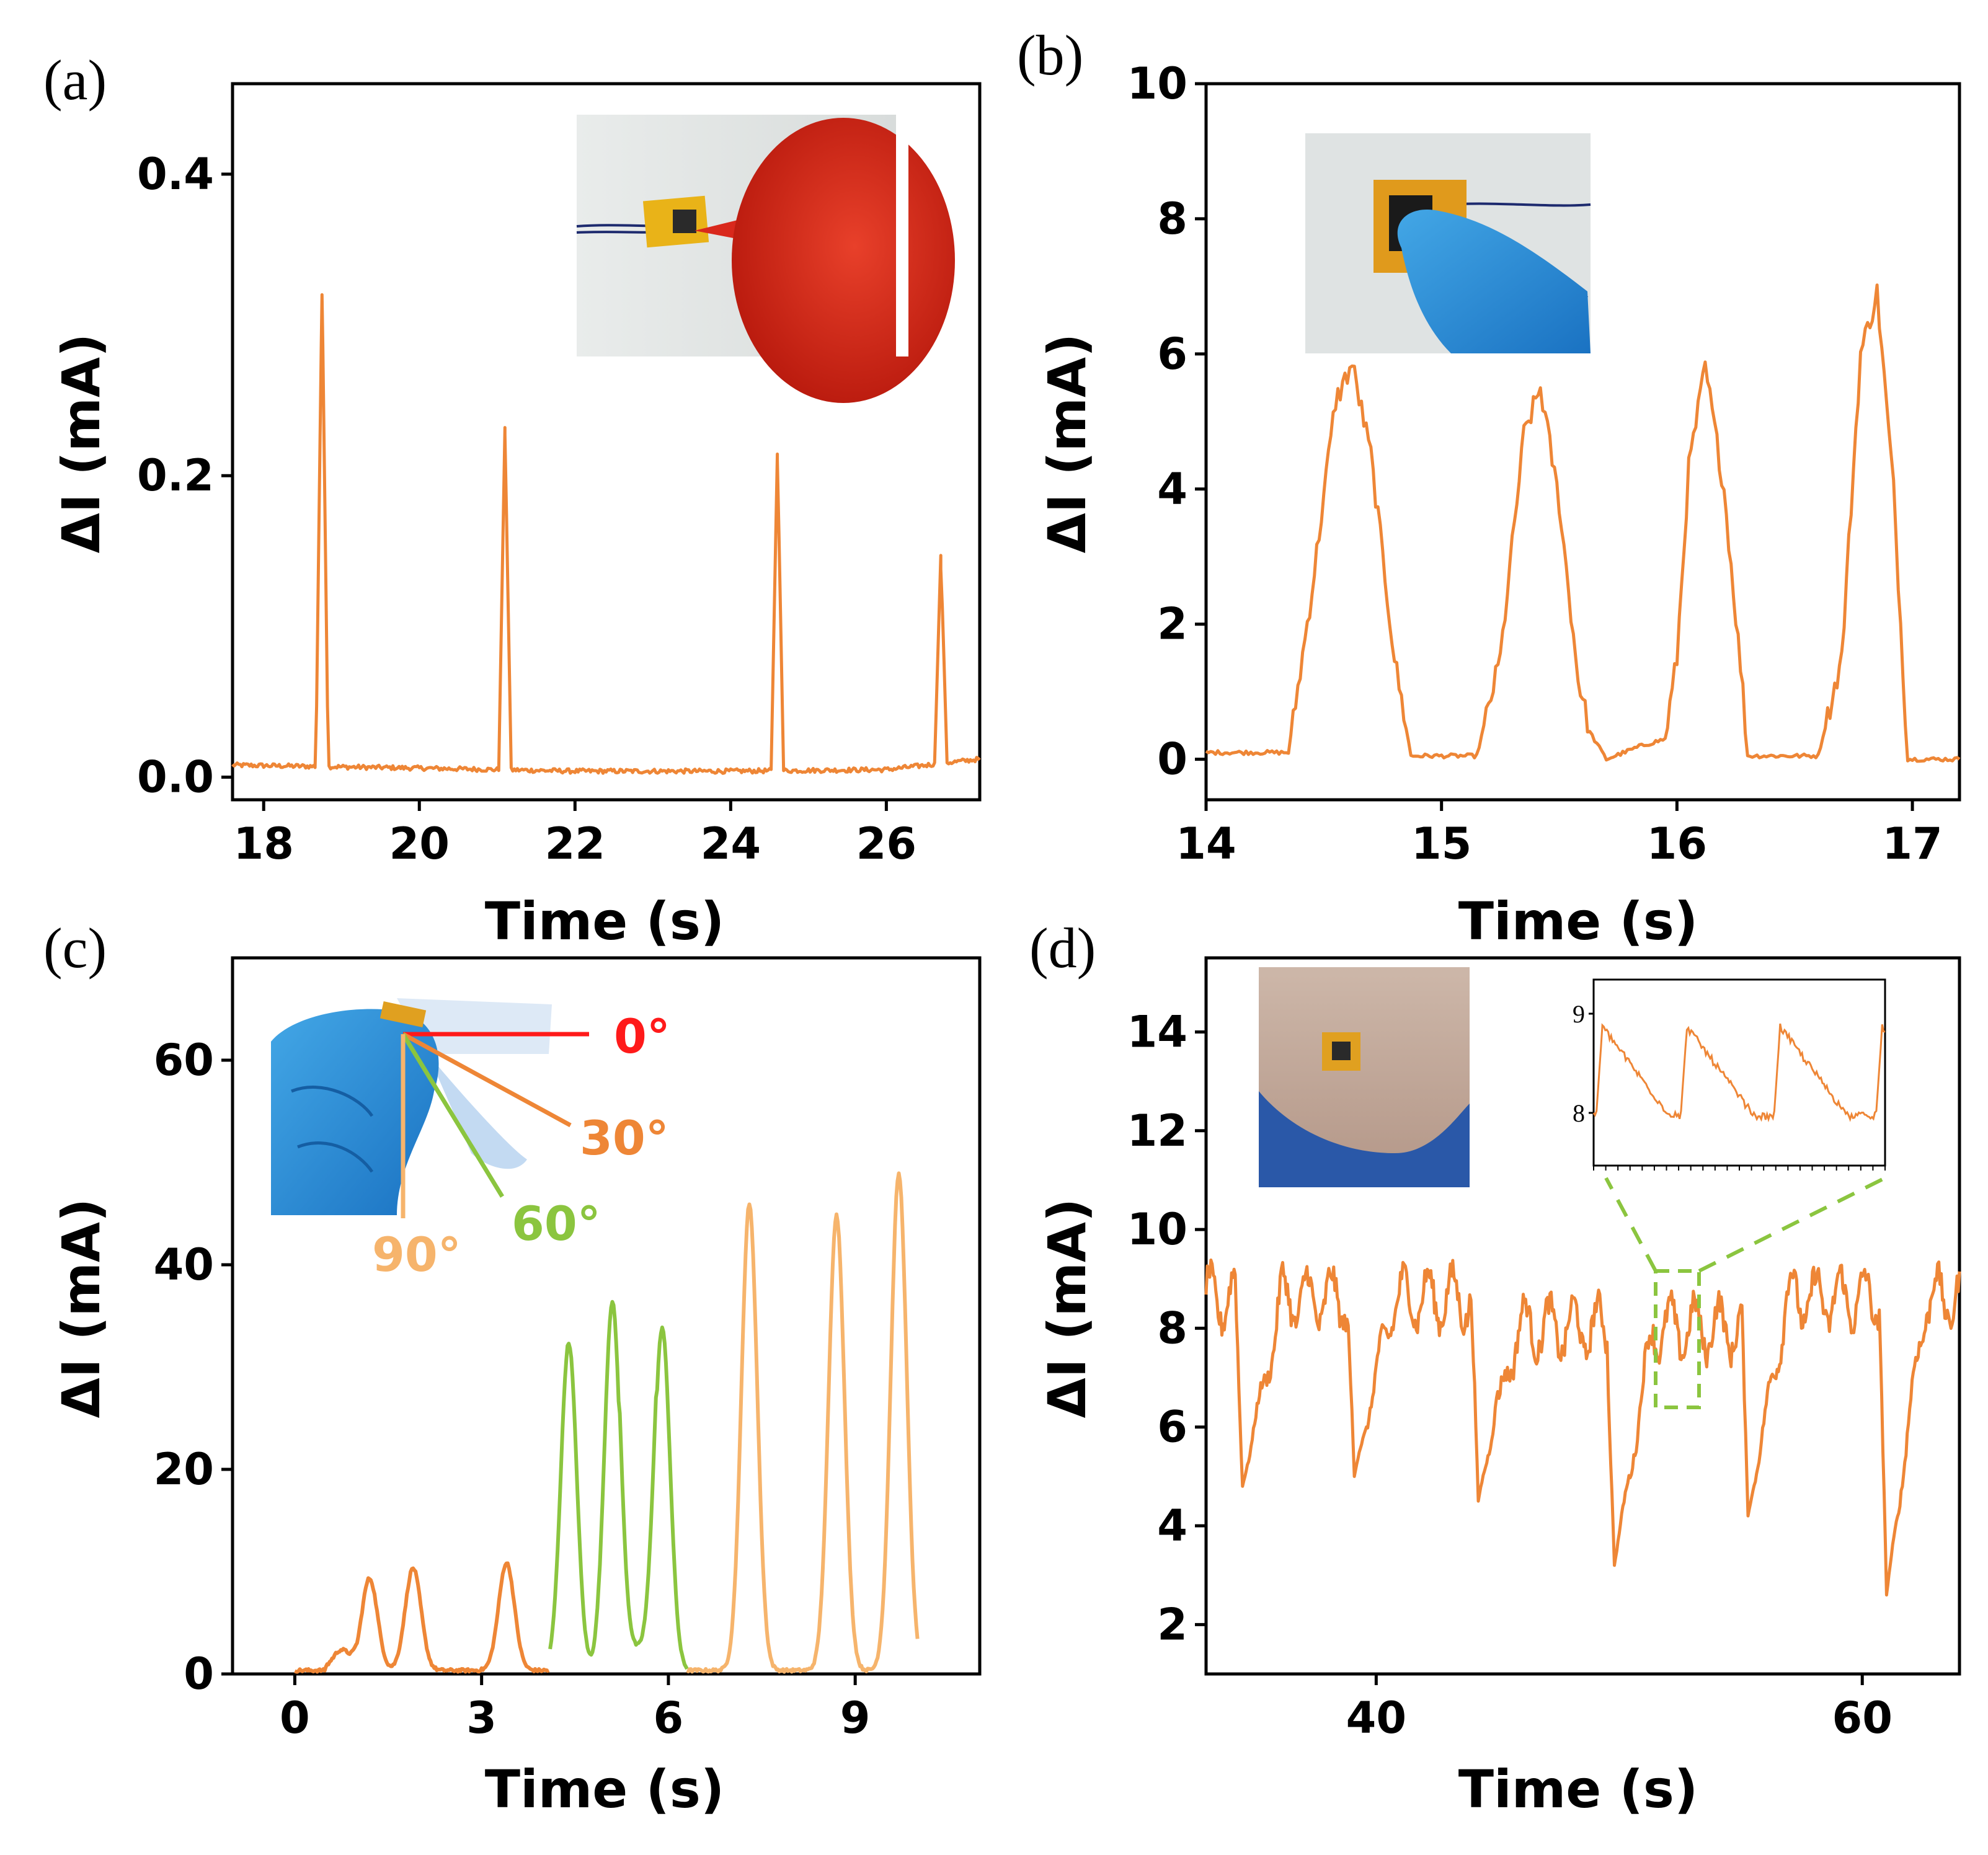  Describe the element at coordinates (1579, 1113) in the screenshot. I see `zoom-inset-ytick-label-0: 8` at that location.